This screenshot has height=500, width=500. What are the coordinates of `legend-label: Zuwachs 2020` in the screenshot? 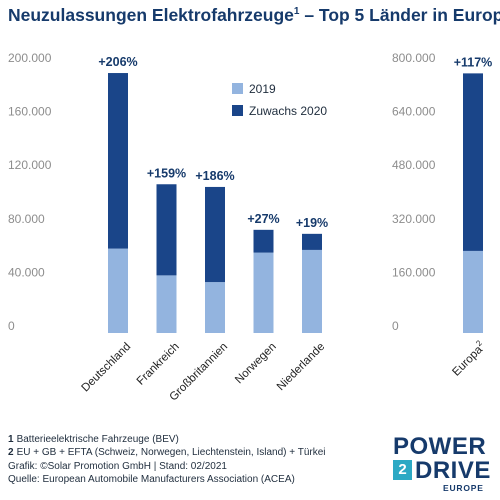 It's located at (288, 111).